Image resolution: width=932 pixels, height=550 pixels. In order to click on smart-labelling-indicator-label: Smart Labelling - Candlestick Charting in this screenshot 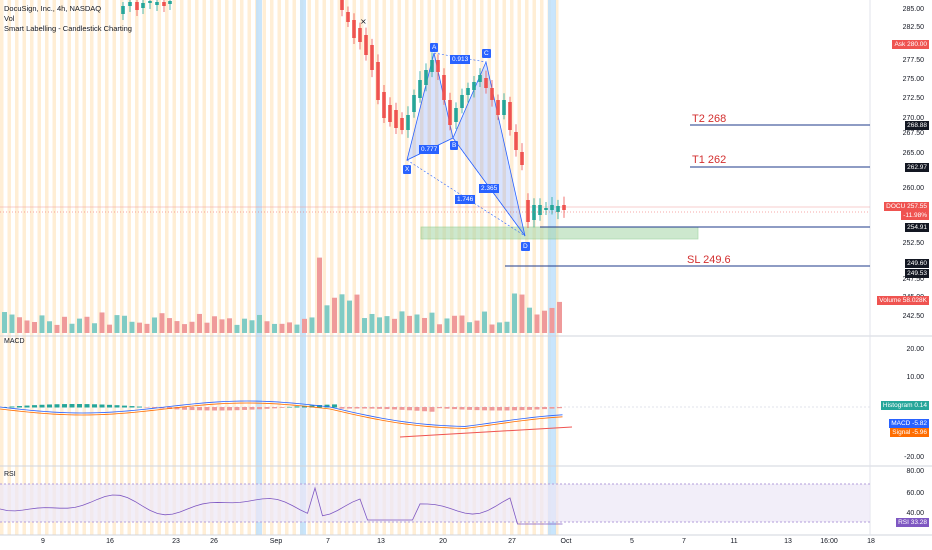, I will do `click(68, 28)`.